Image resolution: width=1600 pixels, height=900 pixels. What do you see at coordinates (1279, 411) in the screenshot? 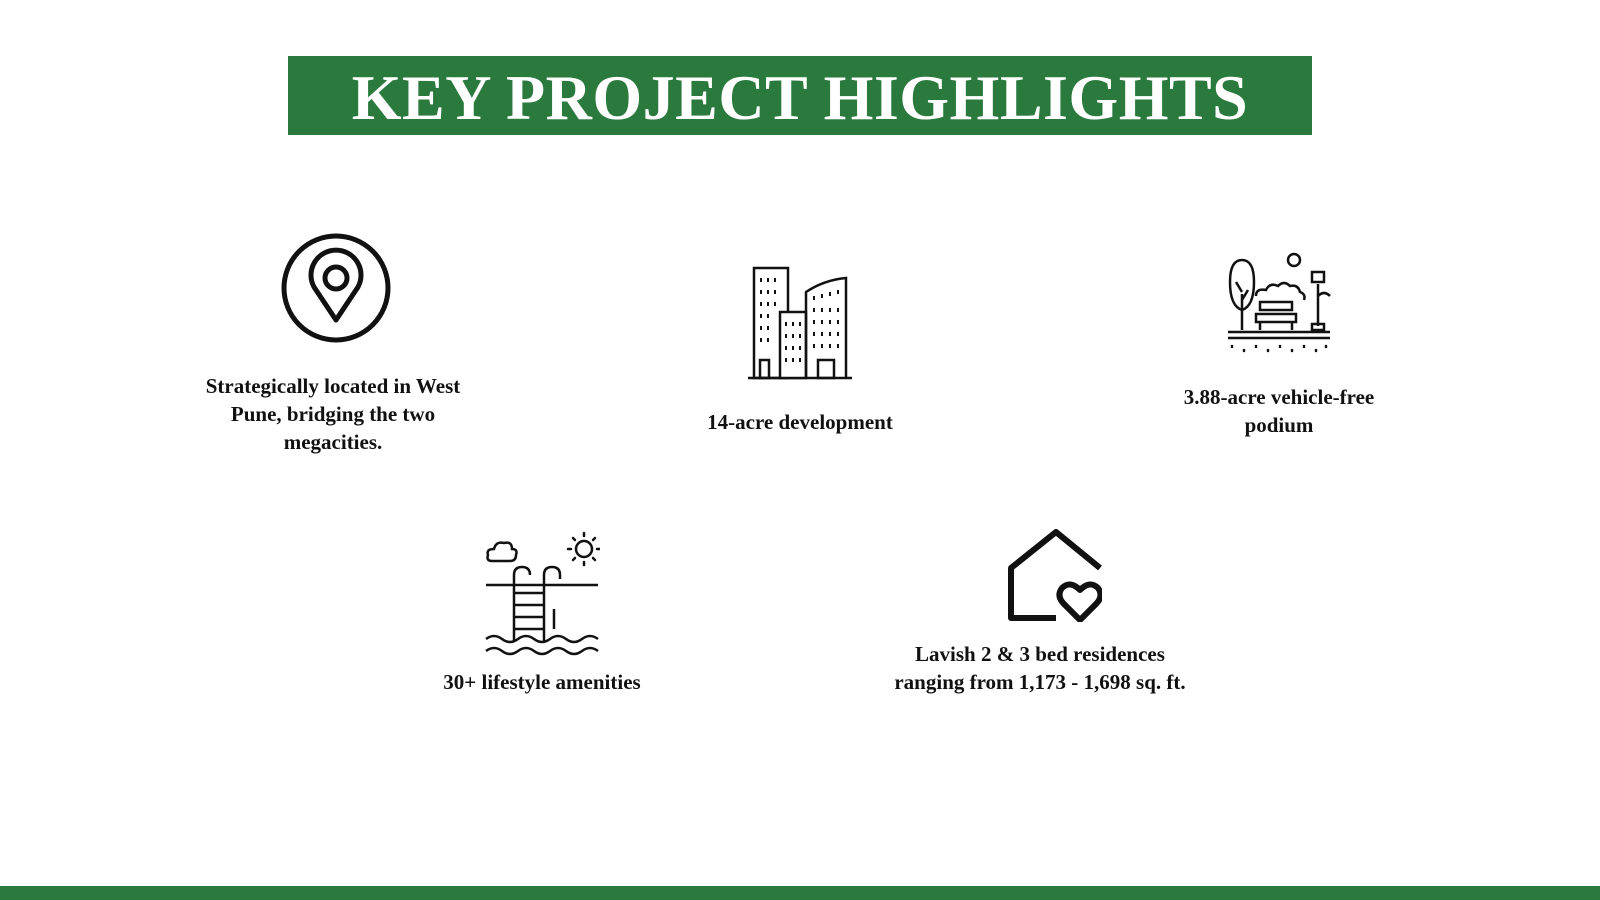
I see `highlight-podium-text: 3.88-acre vehicle-free podium` at bounding box center [1279, 411].